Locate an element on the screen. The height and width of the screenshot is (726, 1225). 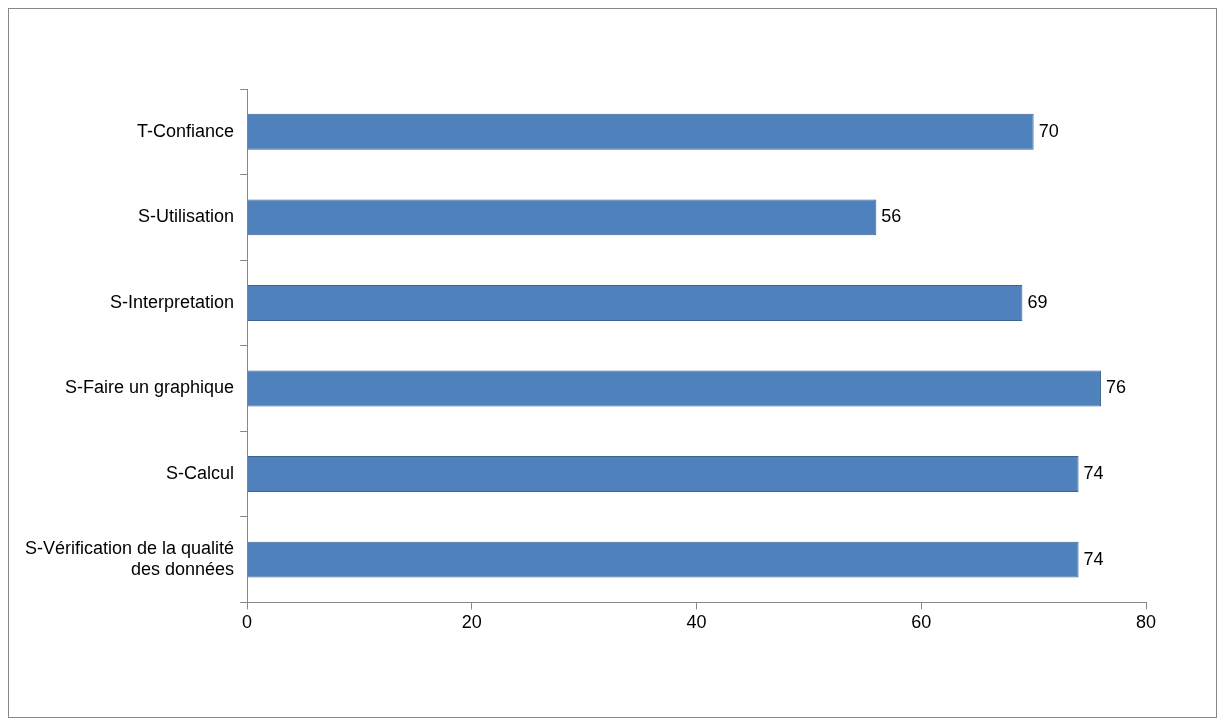
y-tick-label: T-Confiance is located at coordinates (186, 130).